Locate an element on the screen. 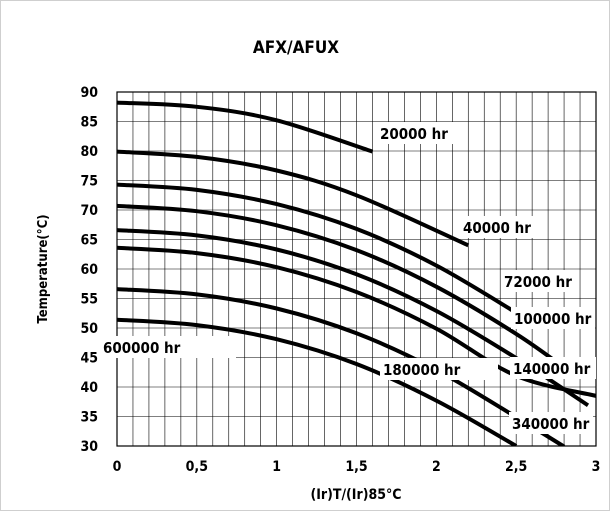 The width and height of the screenshot is (610, 512). curve-label: 40000 hr is located at coordinates (497, 228).